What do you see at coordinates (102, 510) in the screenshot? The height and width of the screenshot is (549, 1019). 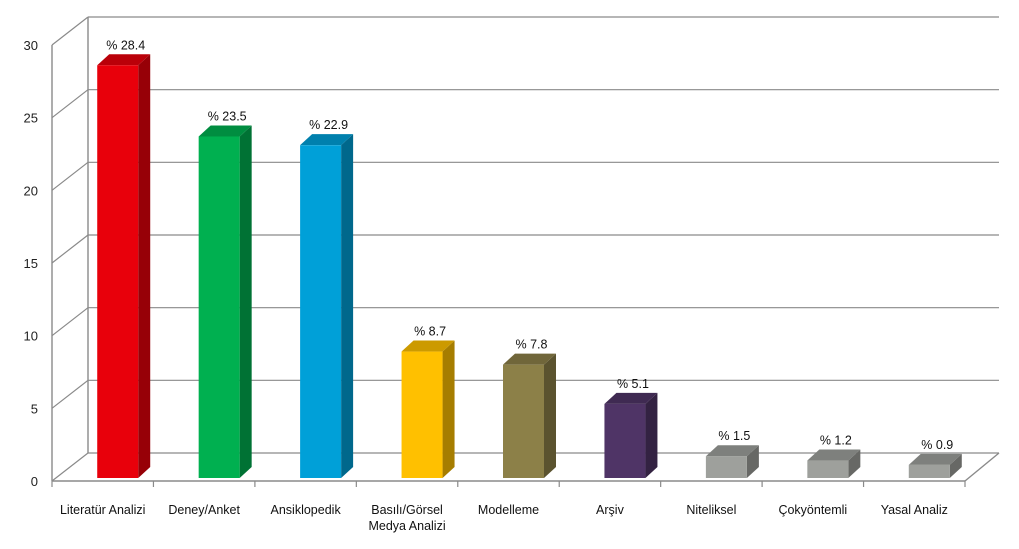 I see `category-label: Literatür Analizi` at bounding box center [102, 510].